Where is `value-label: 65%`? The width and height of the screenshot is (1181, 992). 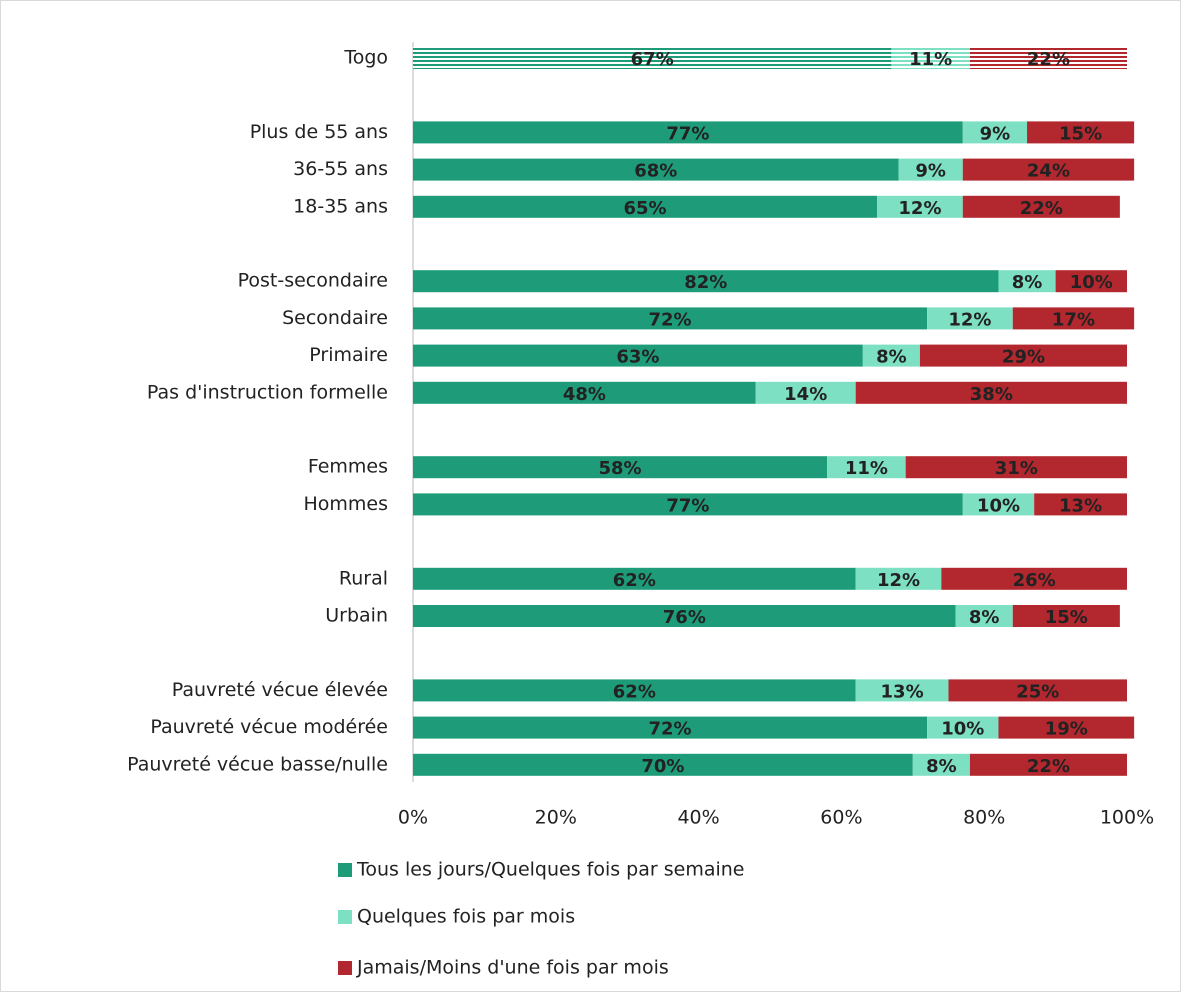
value-label: 65% is located at coordinates (645, 208).